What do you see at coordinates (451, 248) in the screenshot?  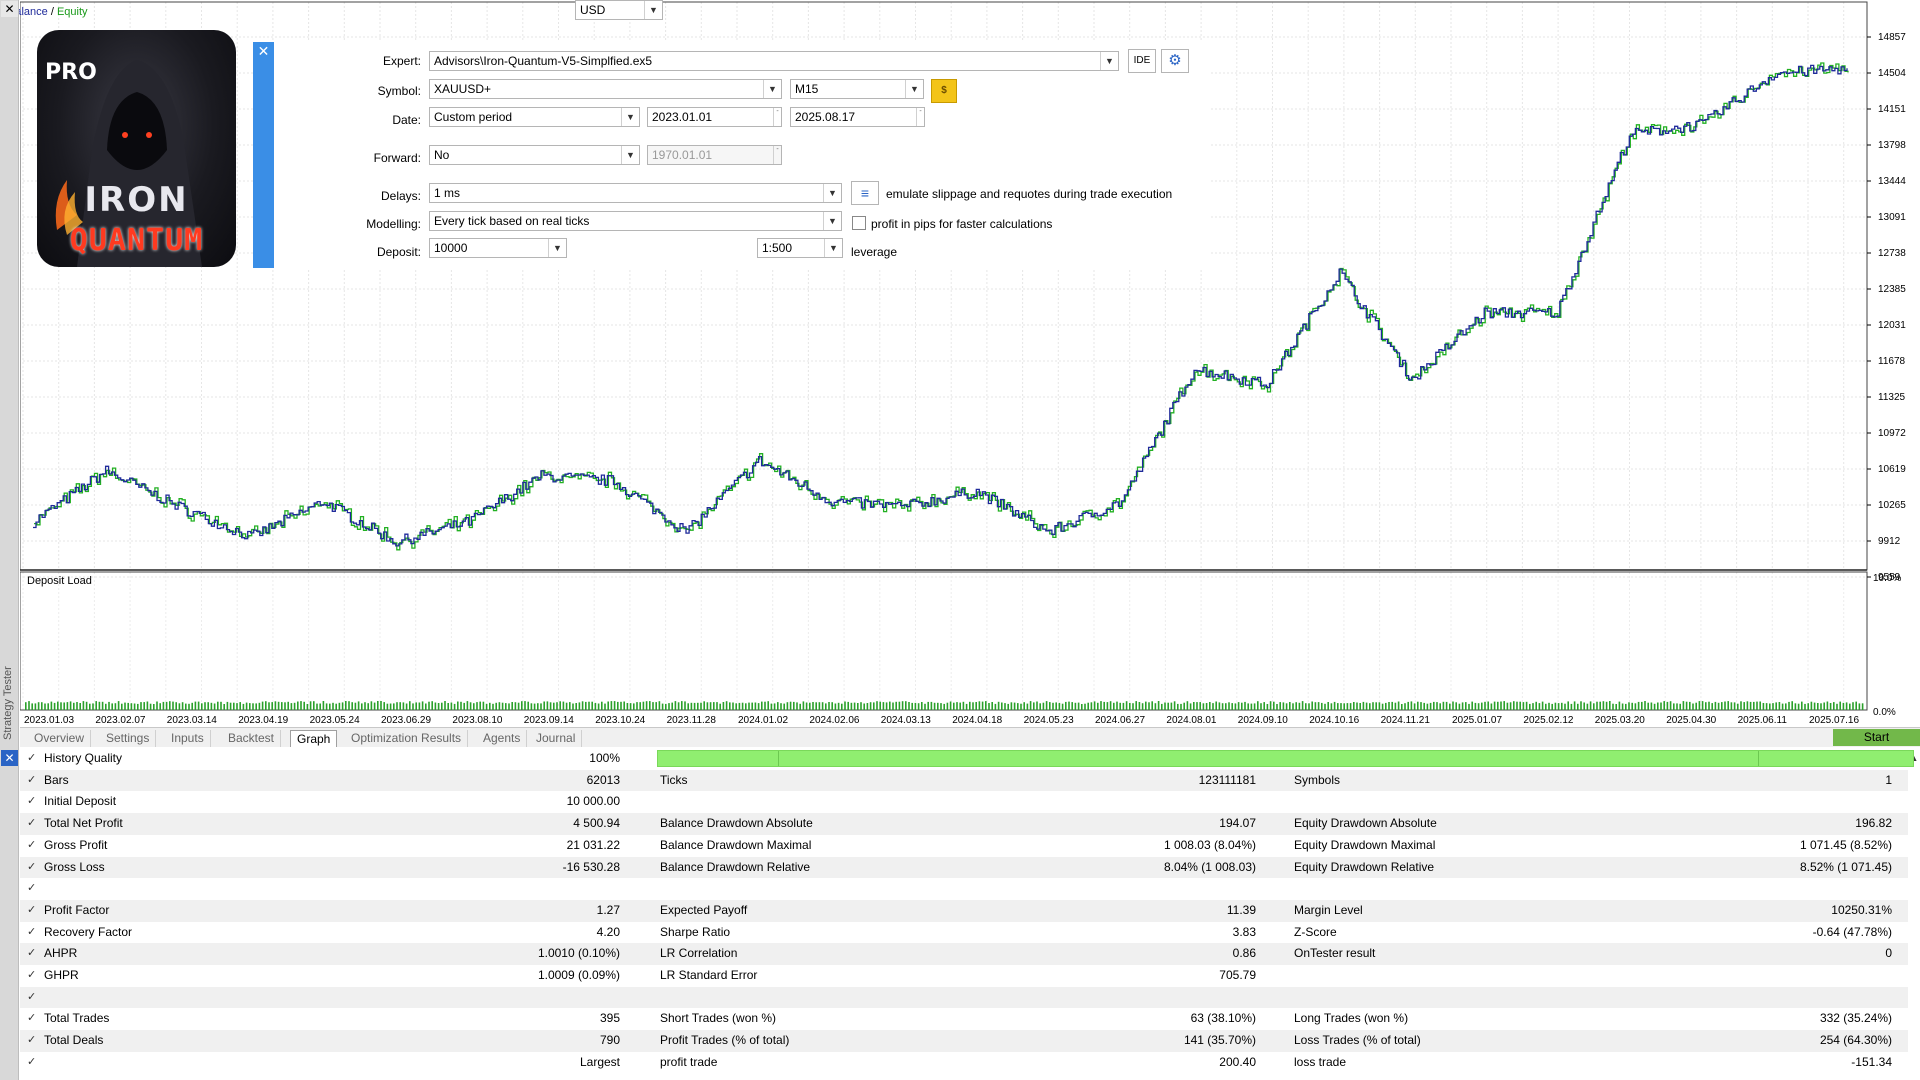 I see `deposit-value: 10000` at bounding box center [451, 248].